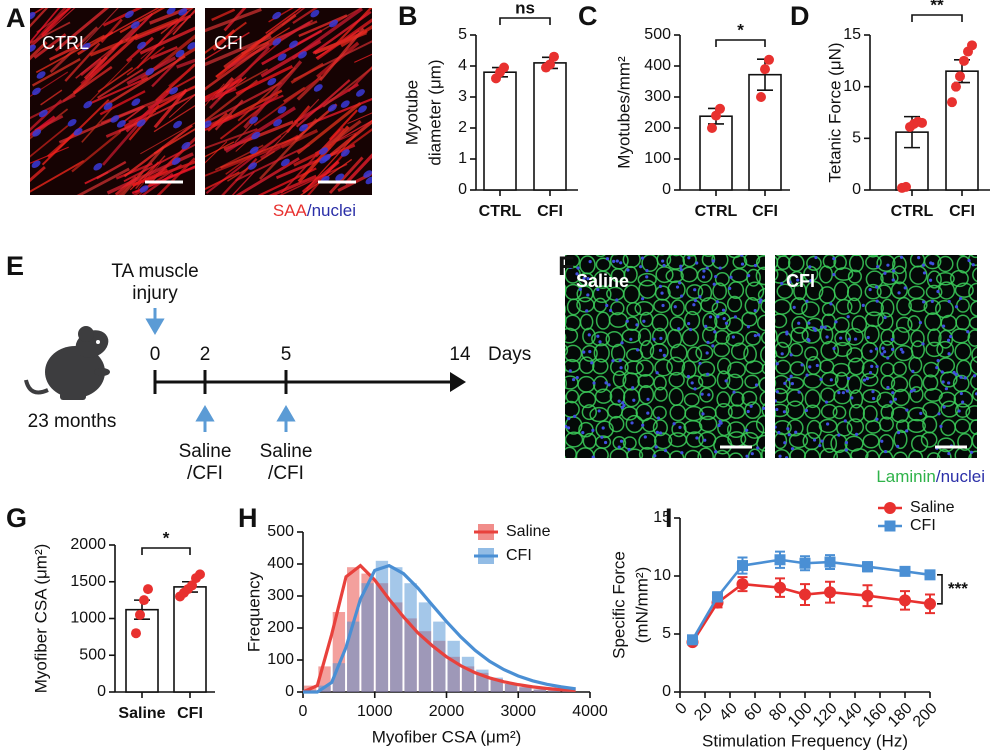  I want to click on y-tick-label: 100, so click(657, 158).